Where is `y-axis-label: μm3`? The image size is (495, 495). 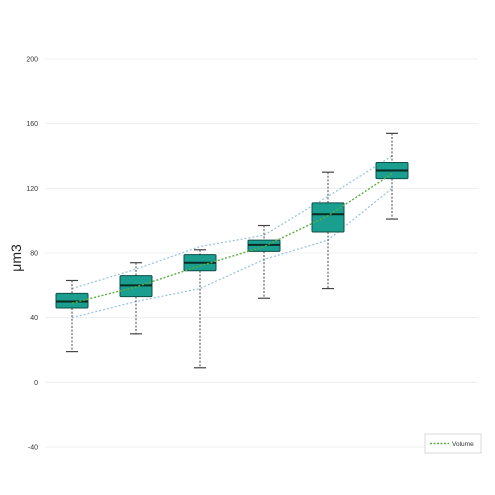 y-axis-label: μm3 is located at coordinates (16, 258).